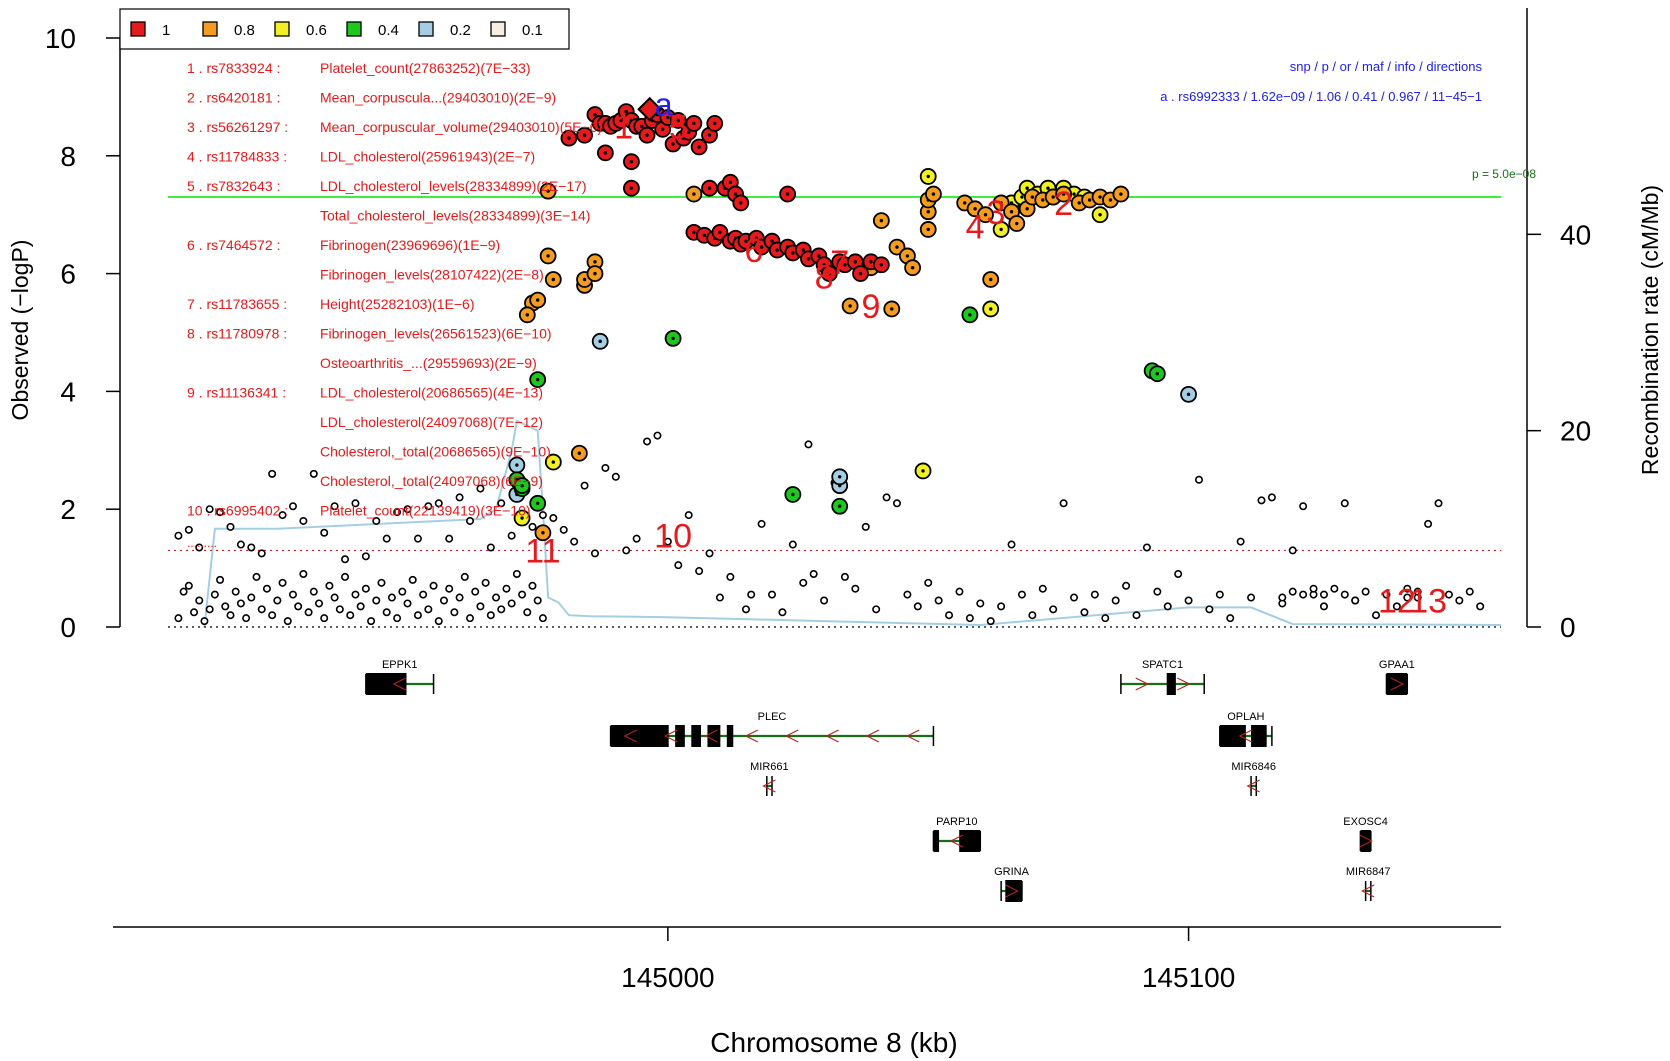 Image resolution: width=1670 pixels, height=1061 pixels. Describe the element at coordinates (397, 304) in the screenshot. I see `annotation-trait: Height(25282103)(1E−6)` at that location.